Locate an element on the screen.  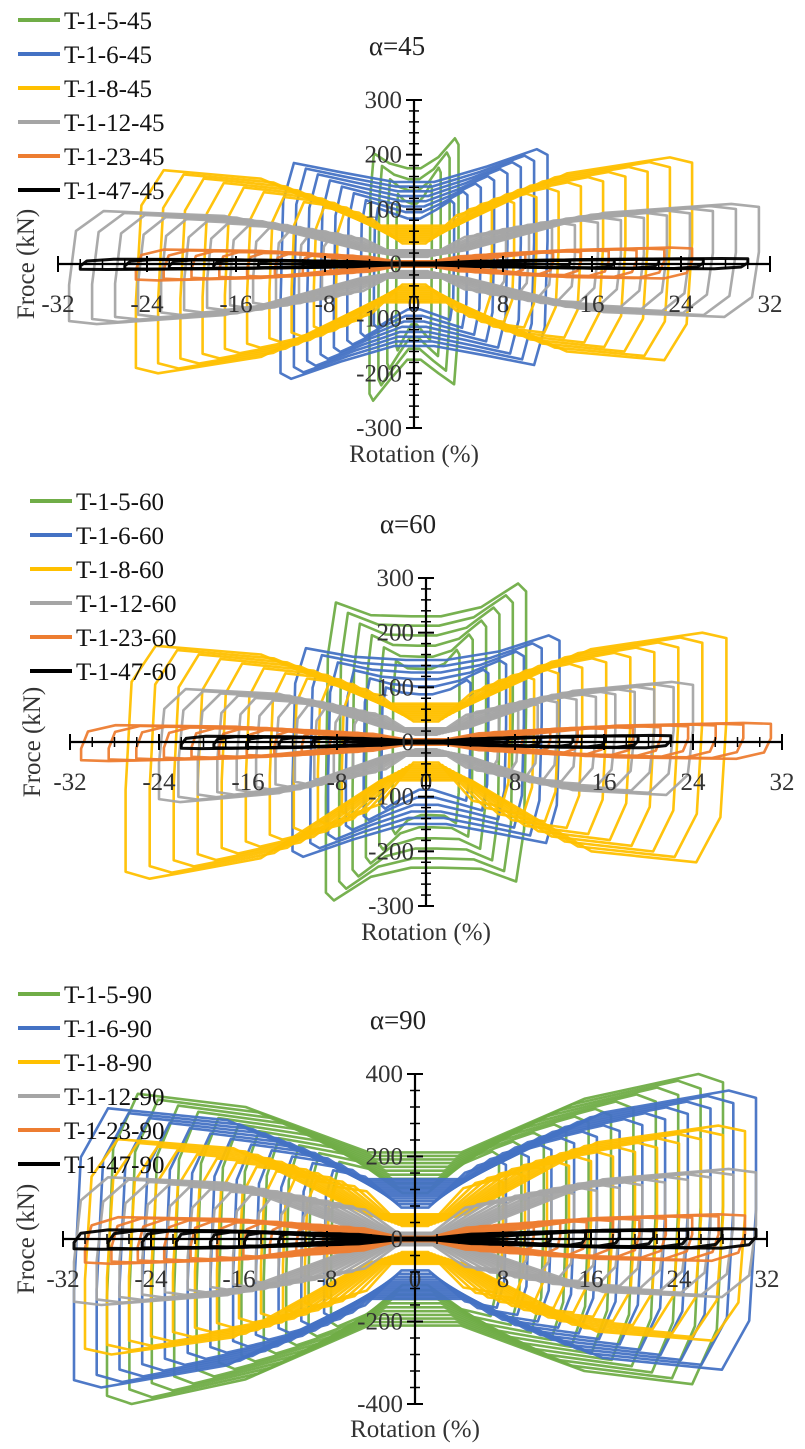
chart-title: α=90 is located at coordinates (398, 1020).